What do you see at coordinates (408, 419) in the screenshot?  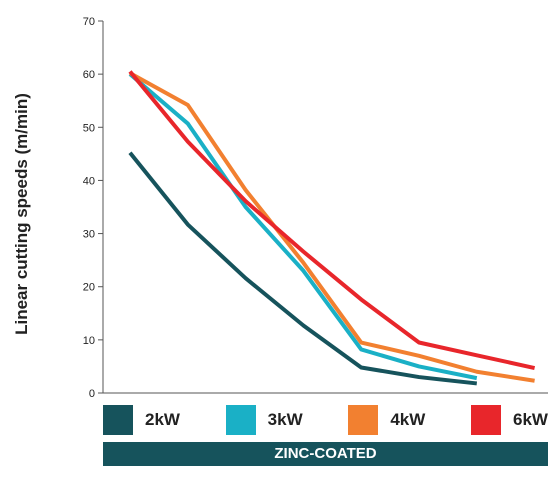 I see `legend-label: 4kW` at bounding box center [408, 419].